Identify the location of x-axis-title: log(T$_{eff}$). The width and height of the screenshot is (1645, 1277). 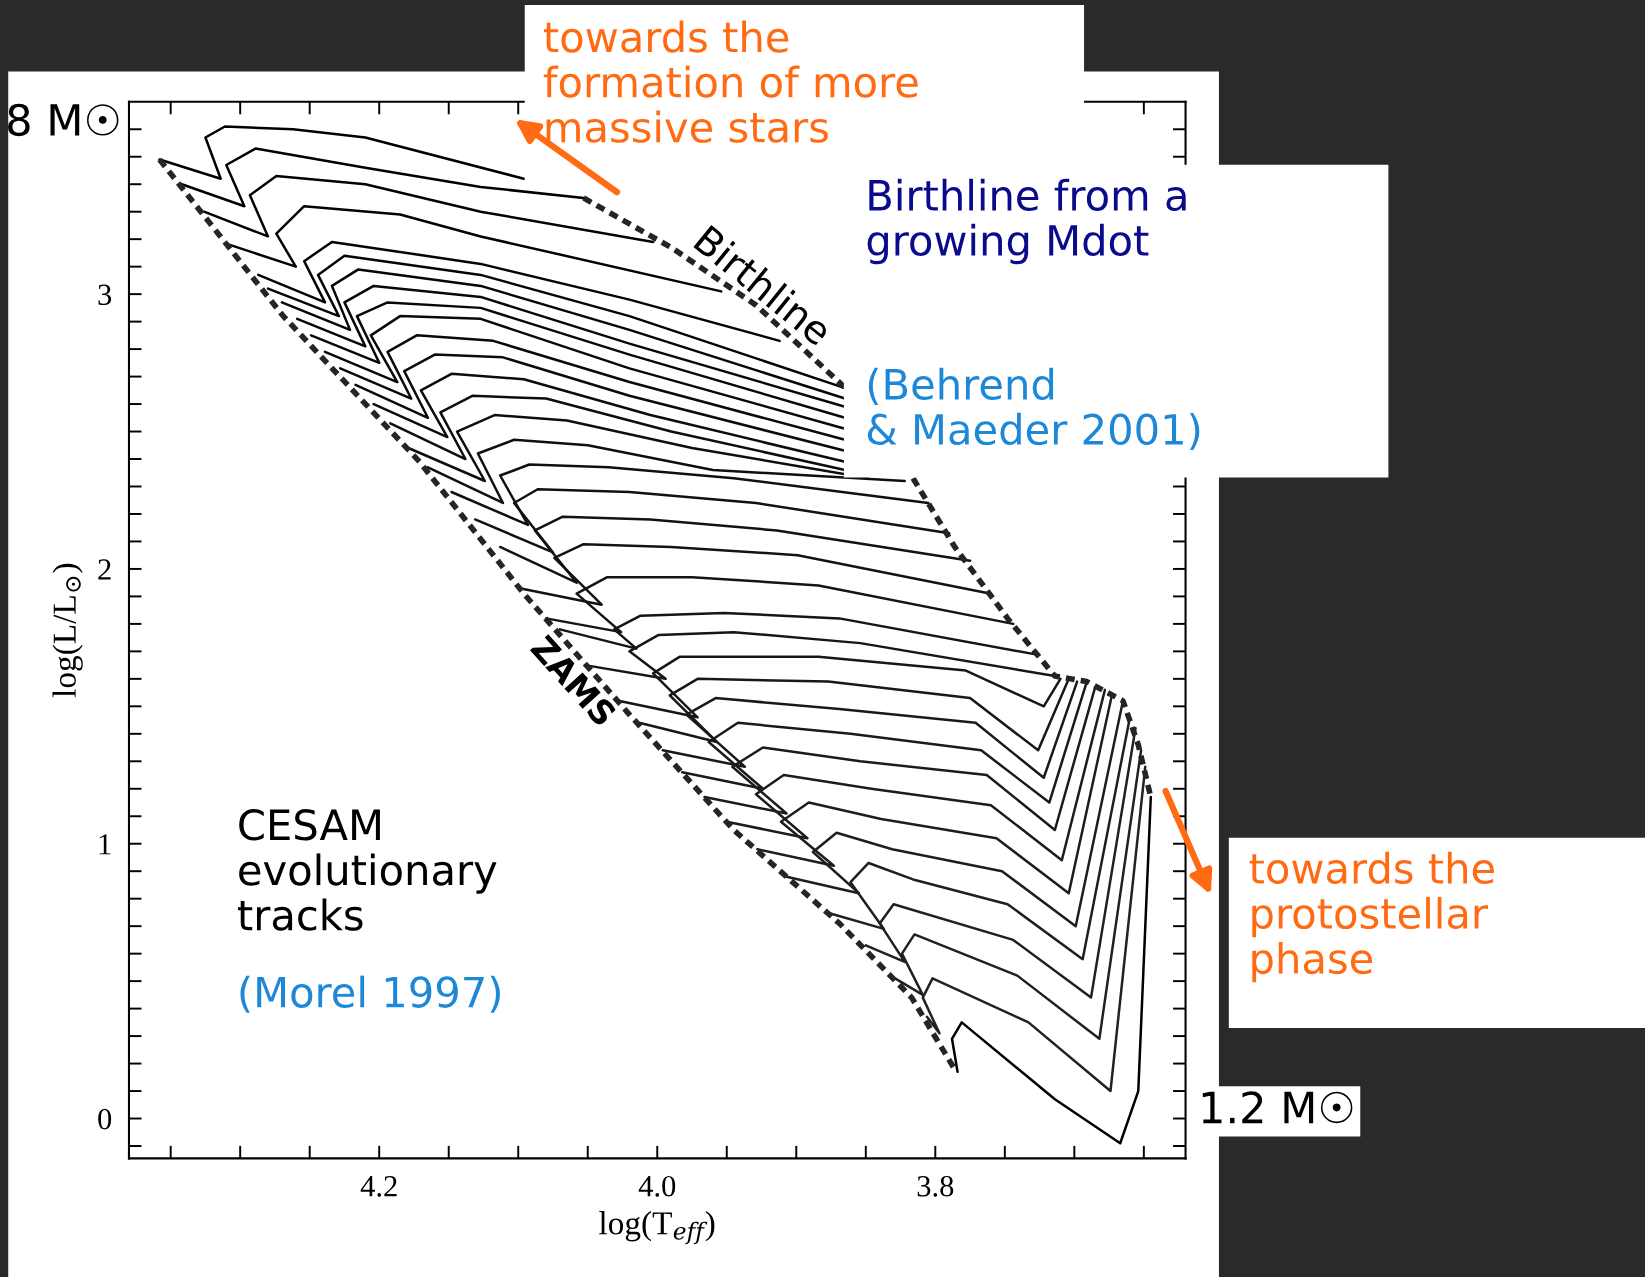
(657, 1228).